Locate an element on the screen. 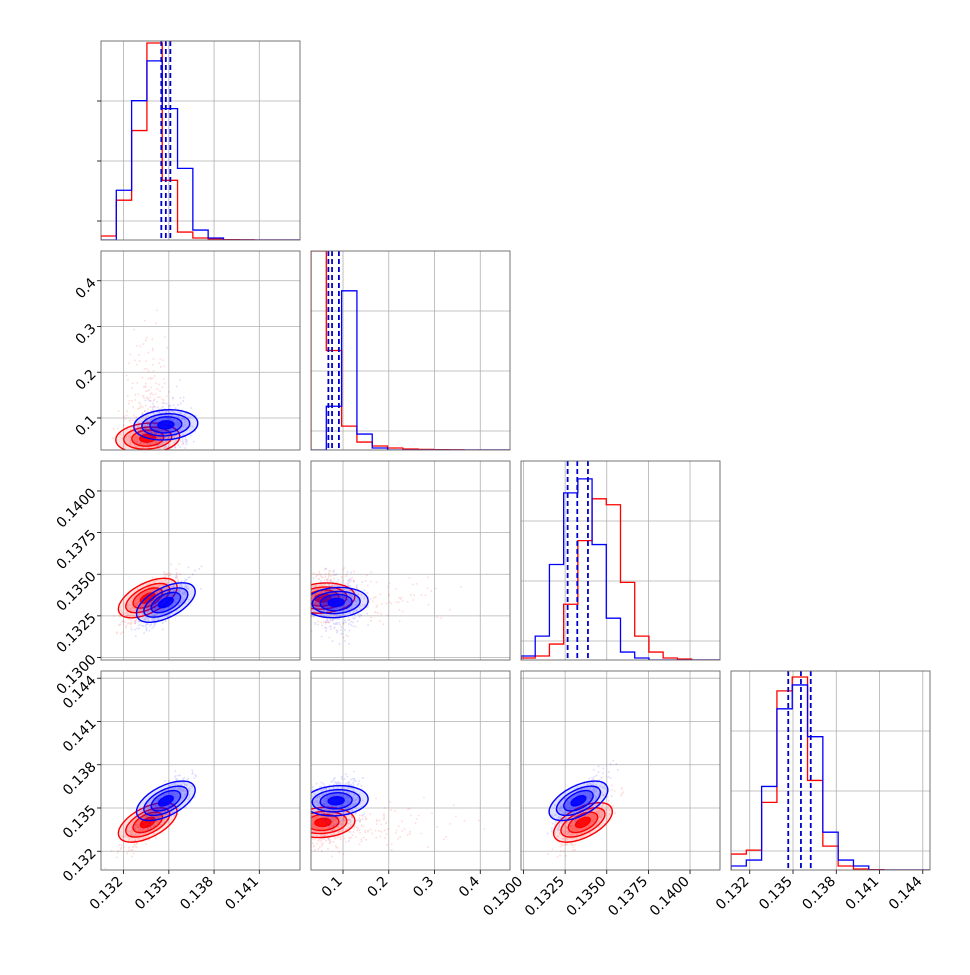  x-tick-label: 0.144 is located at coordinates (906, 893).